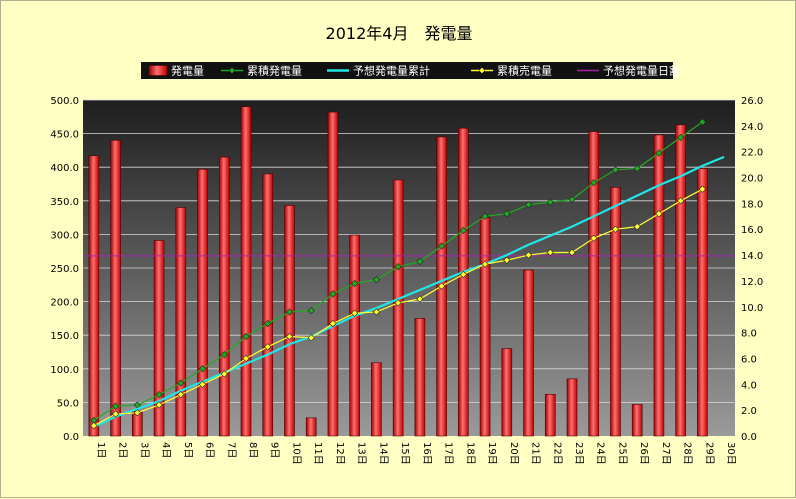  I want to click on x-tick-label: 4日, so click(165, 450).